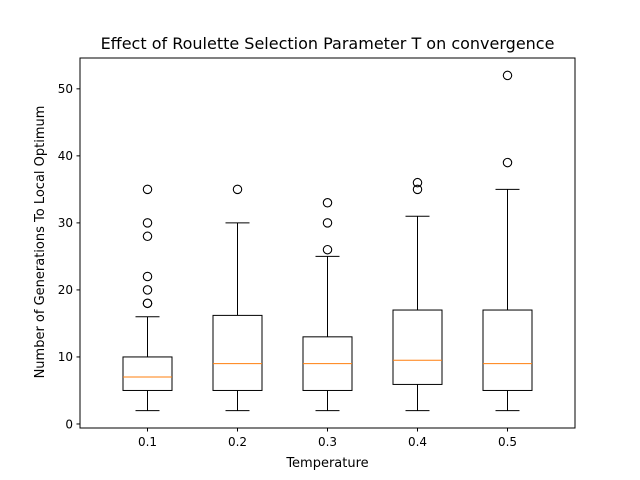 Image resolution: width=640 pixels, height=480 pixels. Describe the element at coordinates (65, 89) in the screenshot. I see `y-tick-label: 50` at that location.